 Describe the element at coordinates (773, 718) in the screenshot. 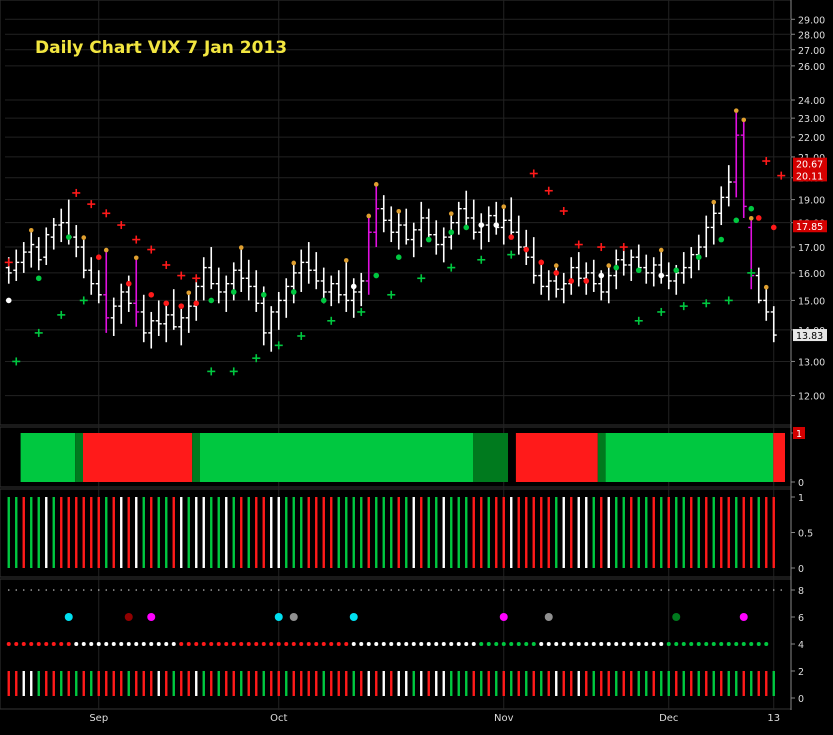

I see `x-tick-label: 13` at that location.